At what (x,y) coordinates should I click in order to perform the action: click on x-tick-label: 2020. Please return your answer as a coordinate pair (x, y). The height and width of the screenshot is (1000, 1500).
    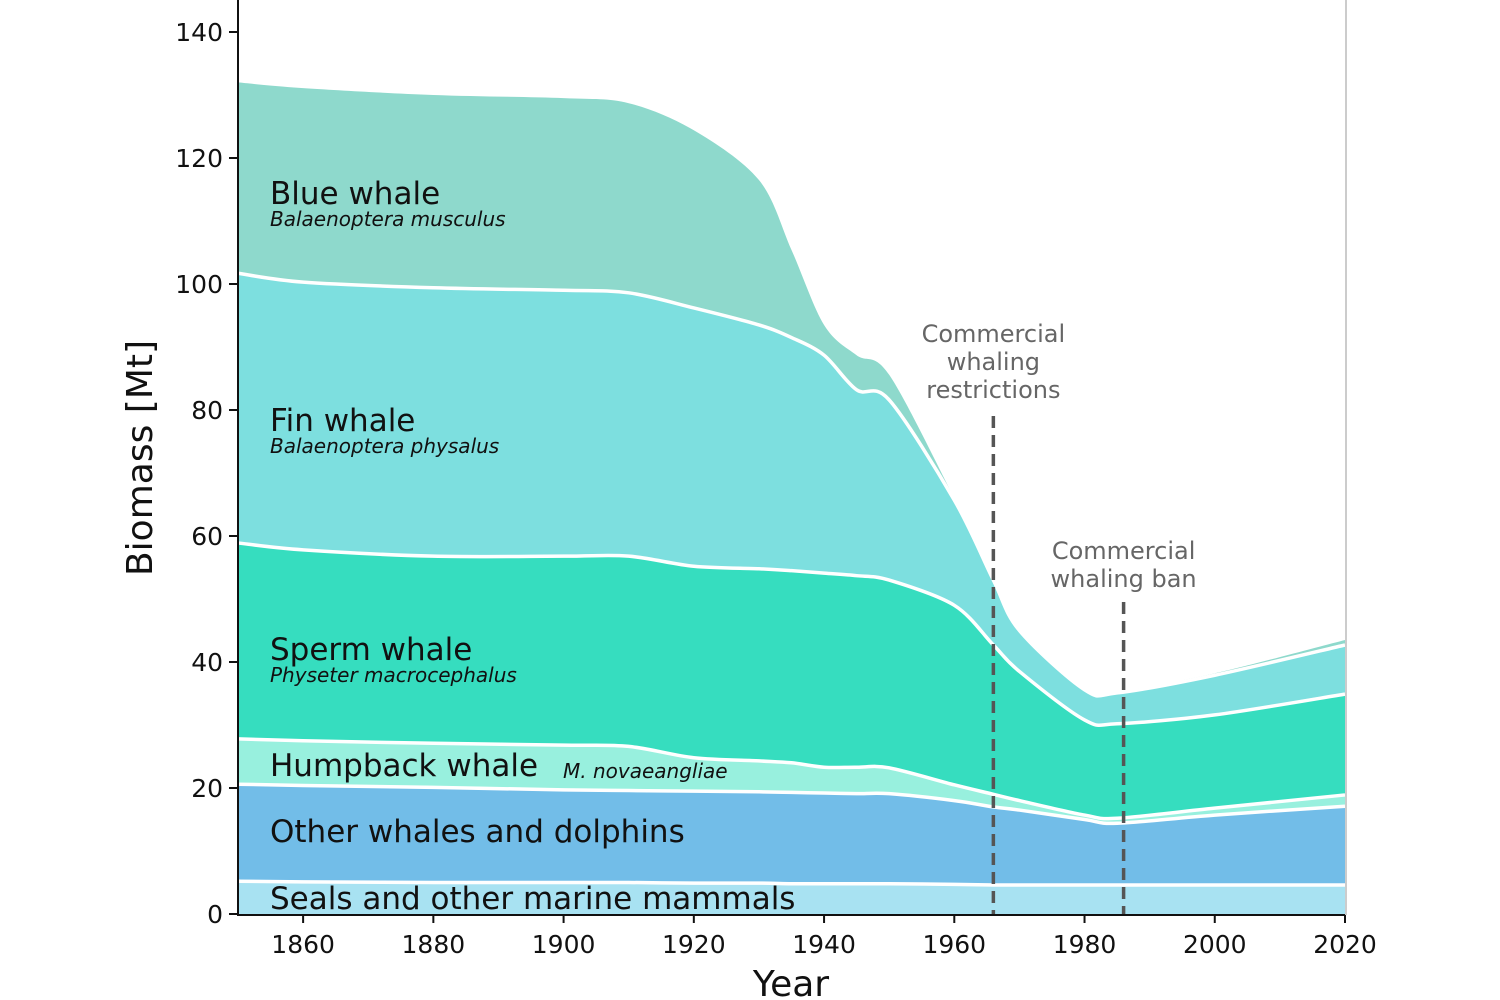
    Looking at the image, I should click on (1345, 944).